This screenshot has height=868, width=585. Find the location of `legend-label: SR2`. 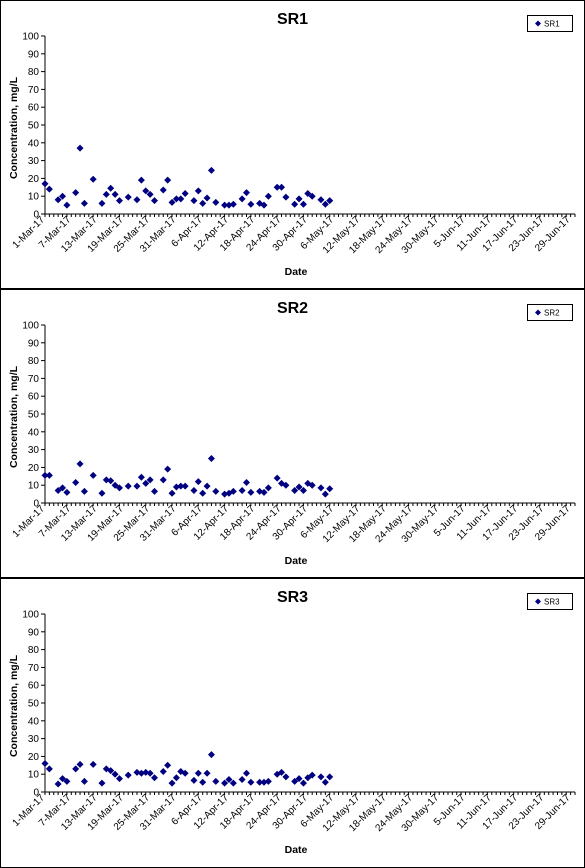

legend-label: SR2 is located at coordinates (552, 313).